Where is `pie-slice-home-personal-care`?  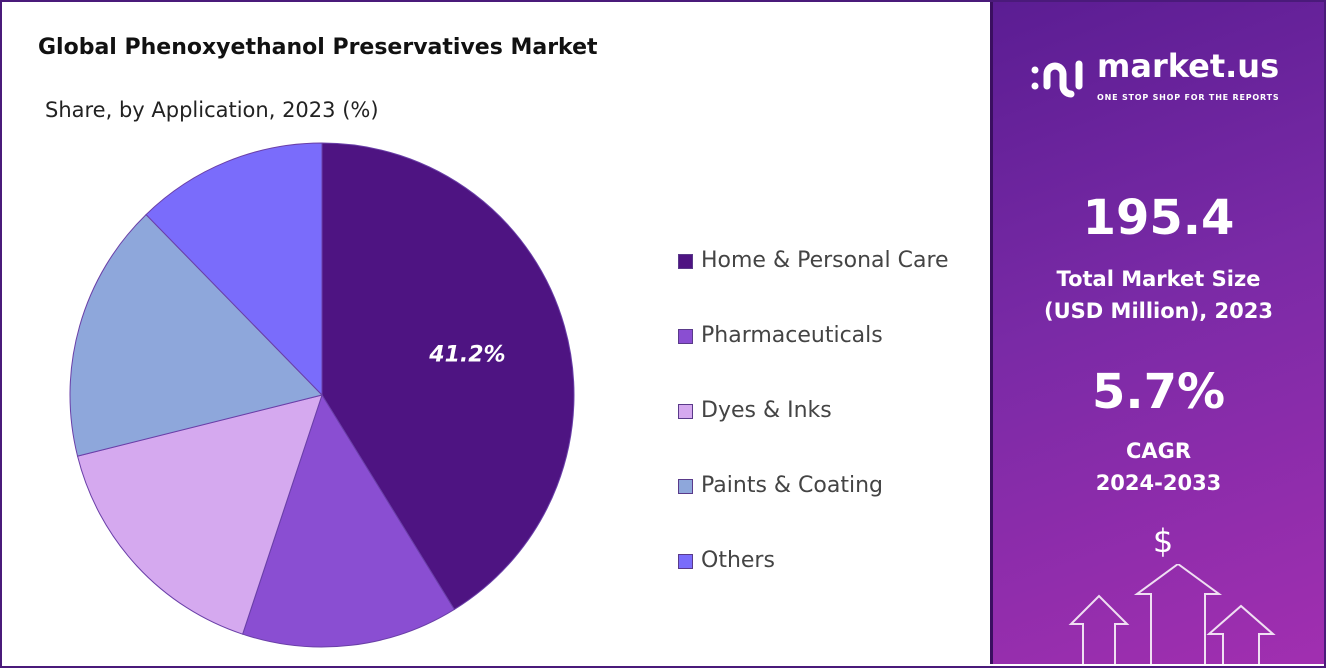 pie-slice-home-personal-care is located at coordinates (448, 376).